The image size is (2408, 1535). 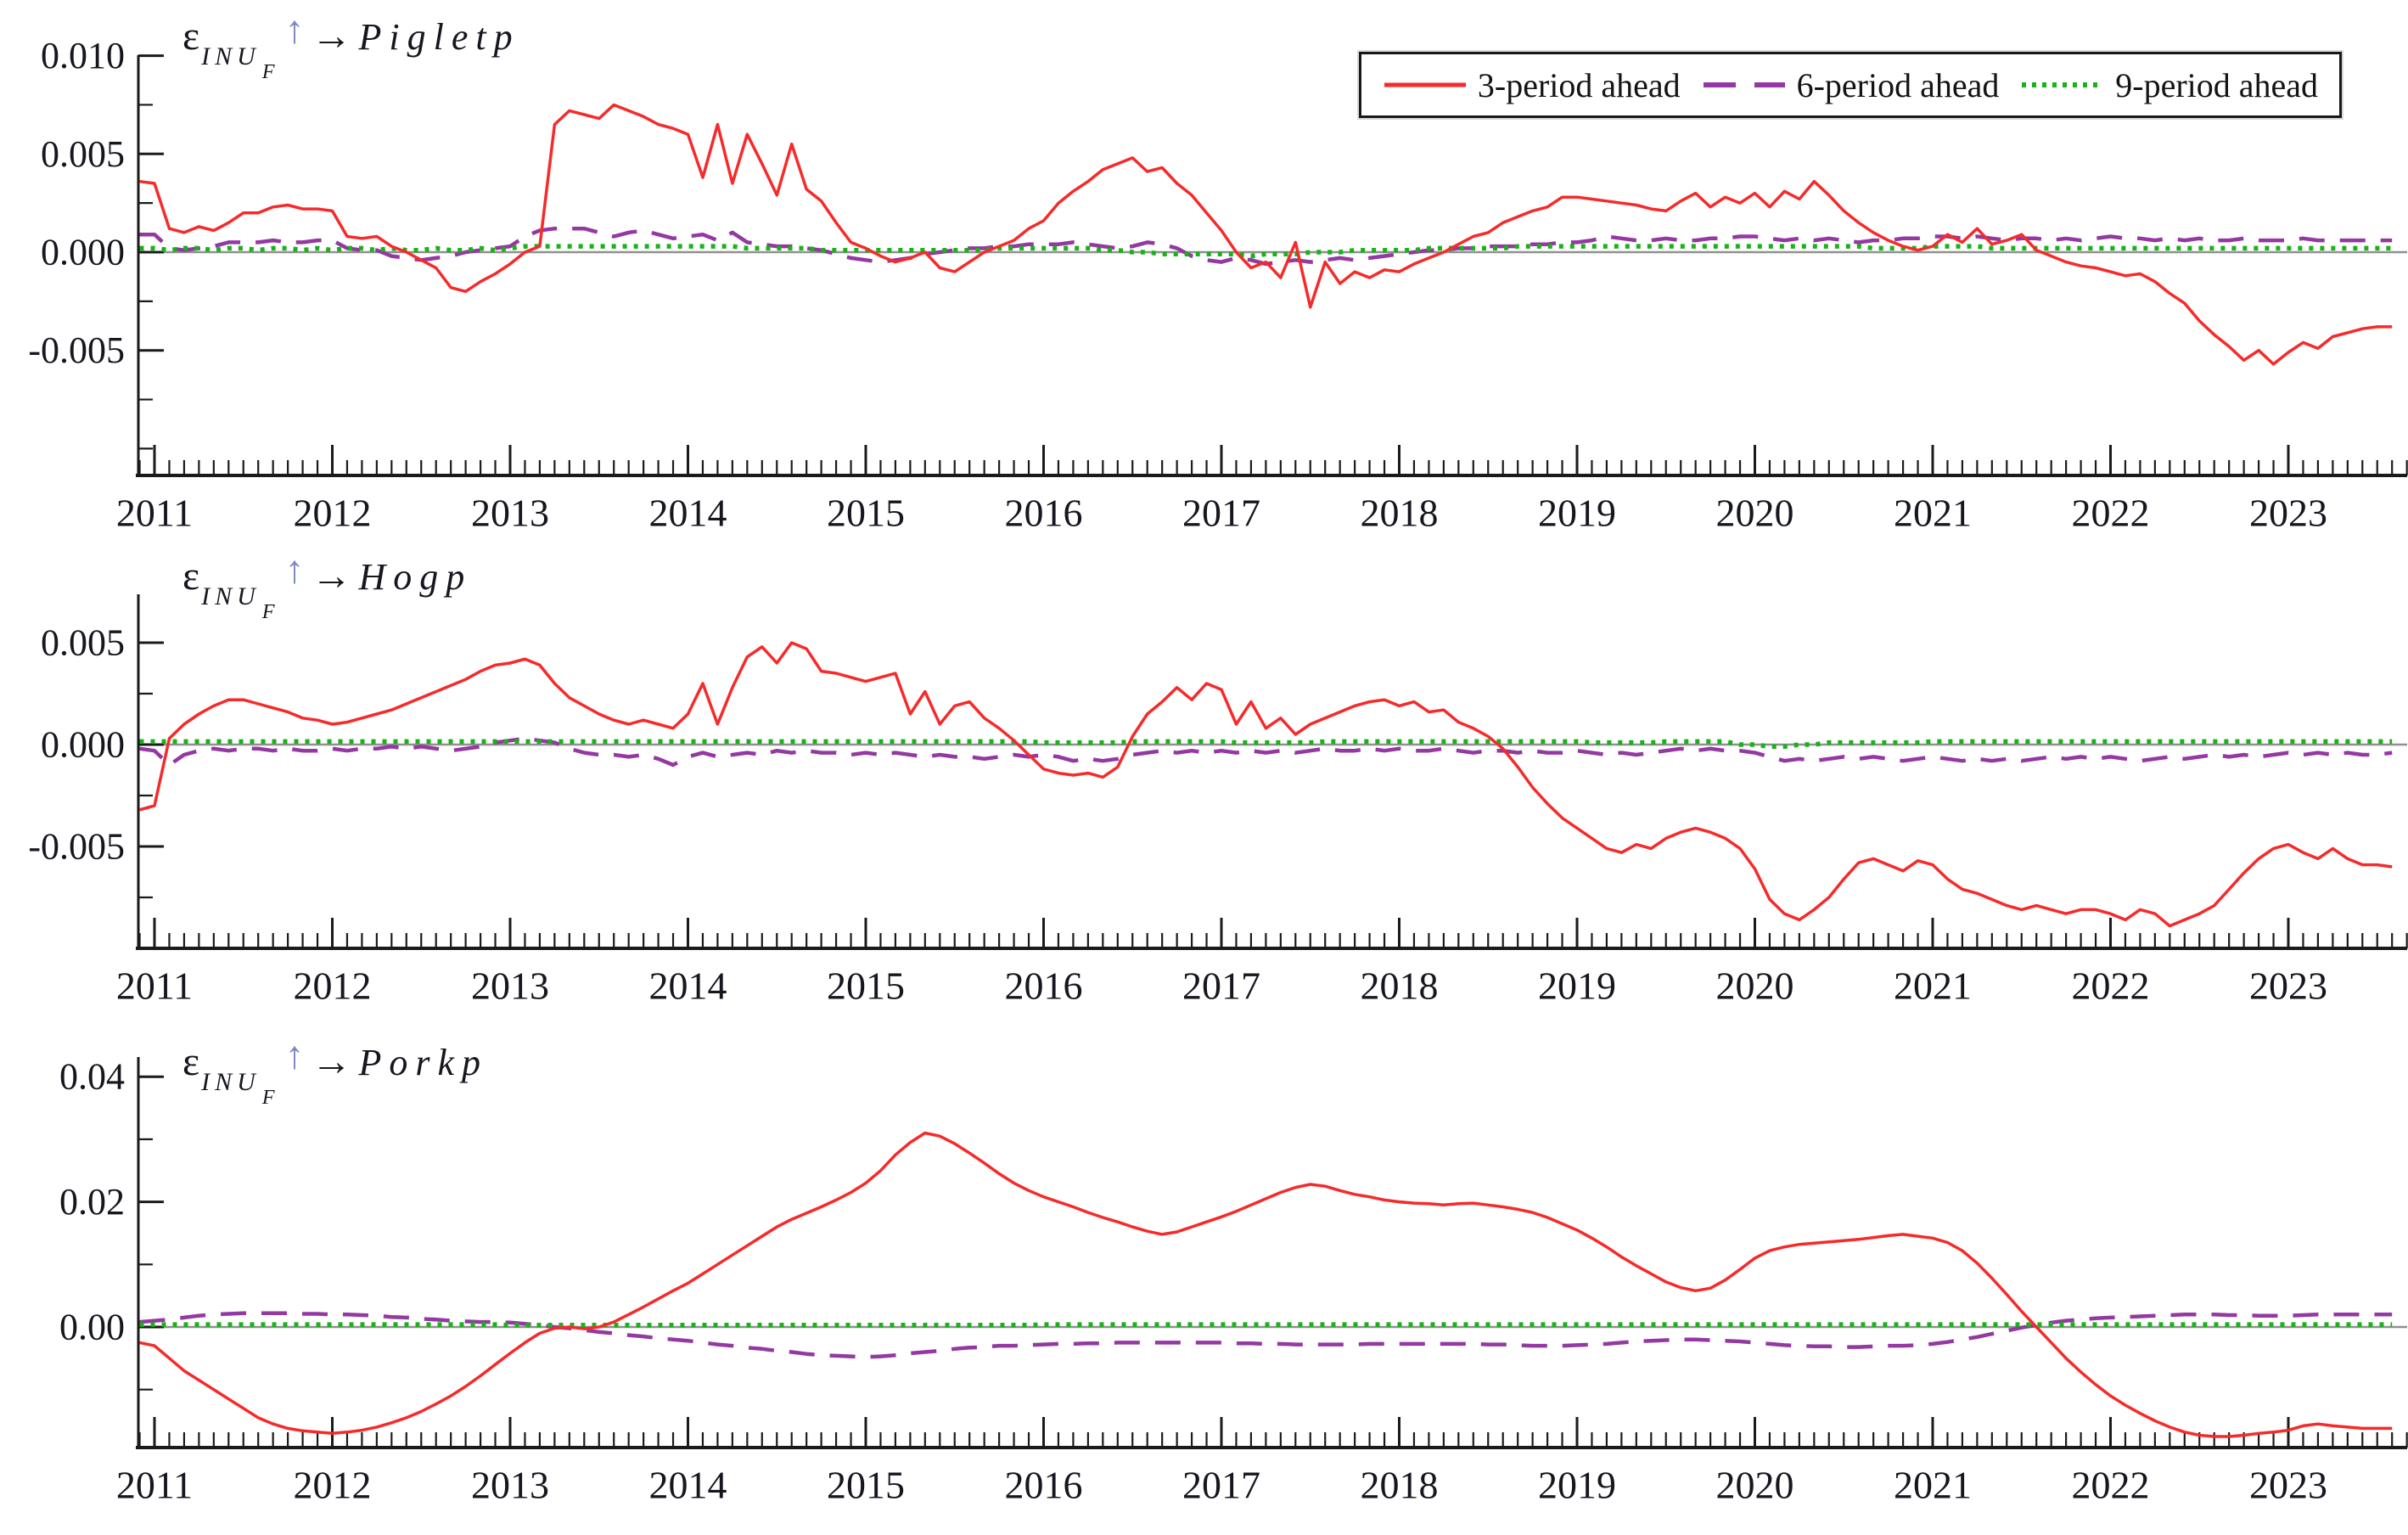 I want to click on legend-line-dashed-purple, so click(x=1744, y=84).